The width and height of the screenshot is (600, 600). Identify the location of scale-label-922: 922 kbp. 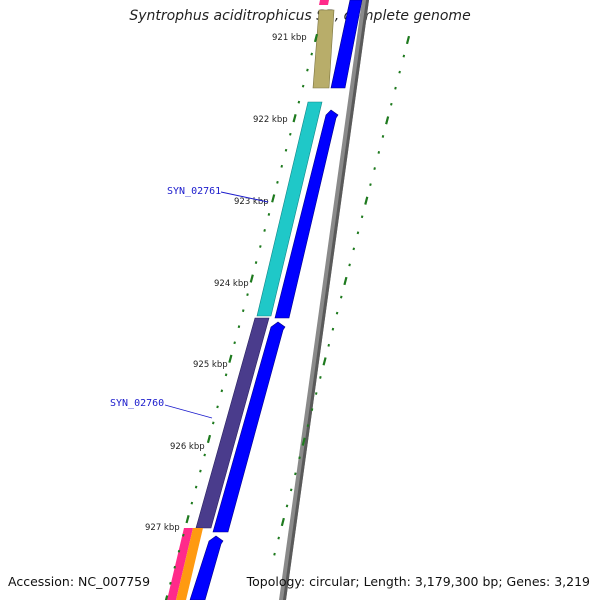
(270, 120).